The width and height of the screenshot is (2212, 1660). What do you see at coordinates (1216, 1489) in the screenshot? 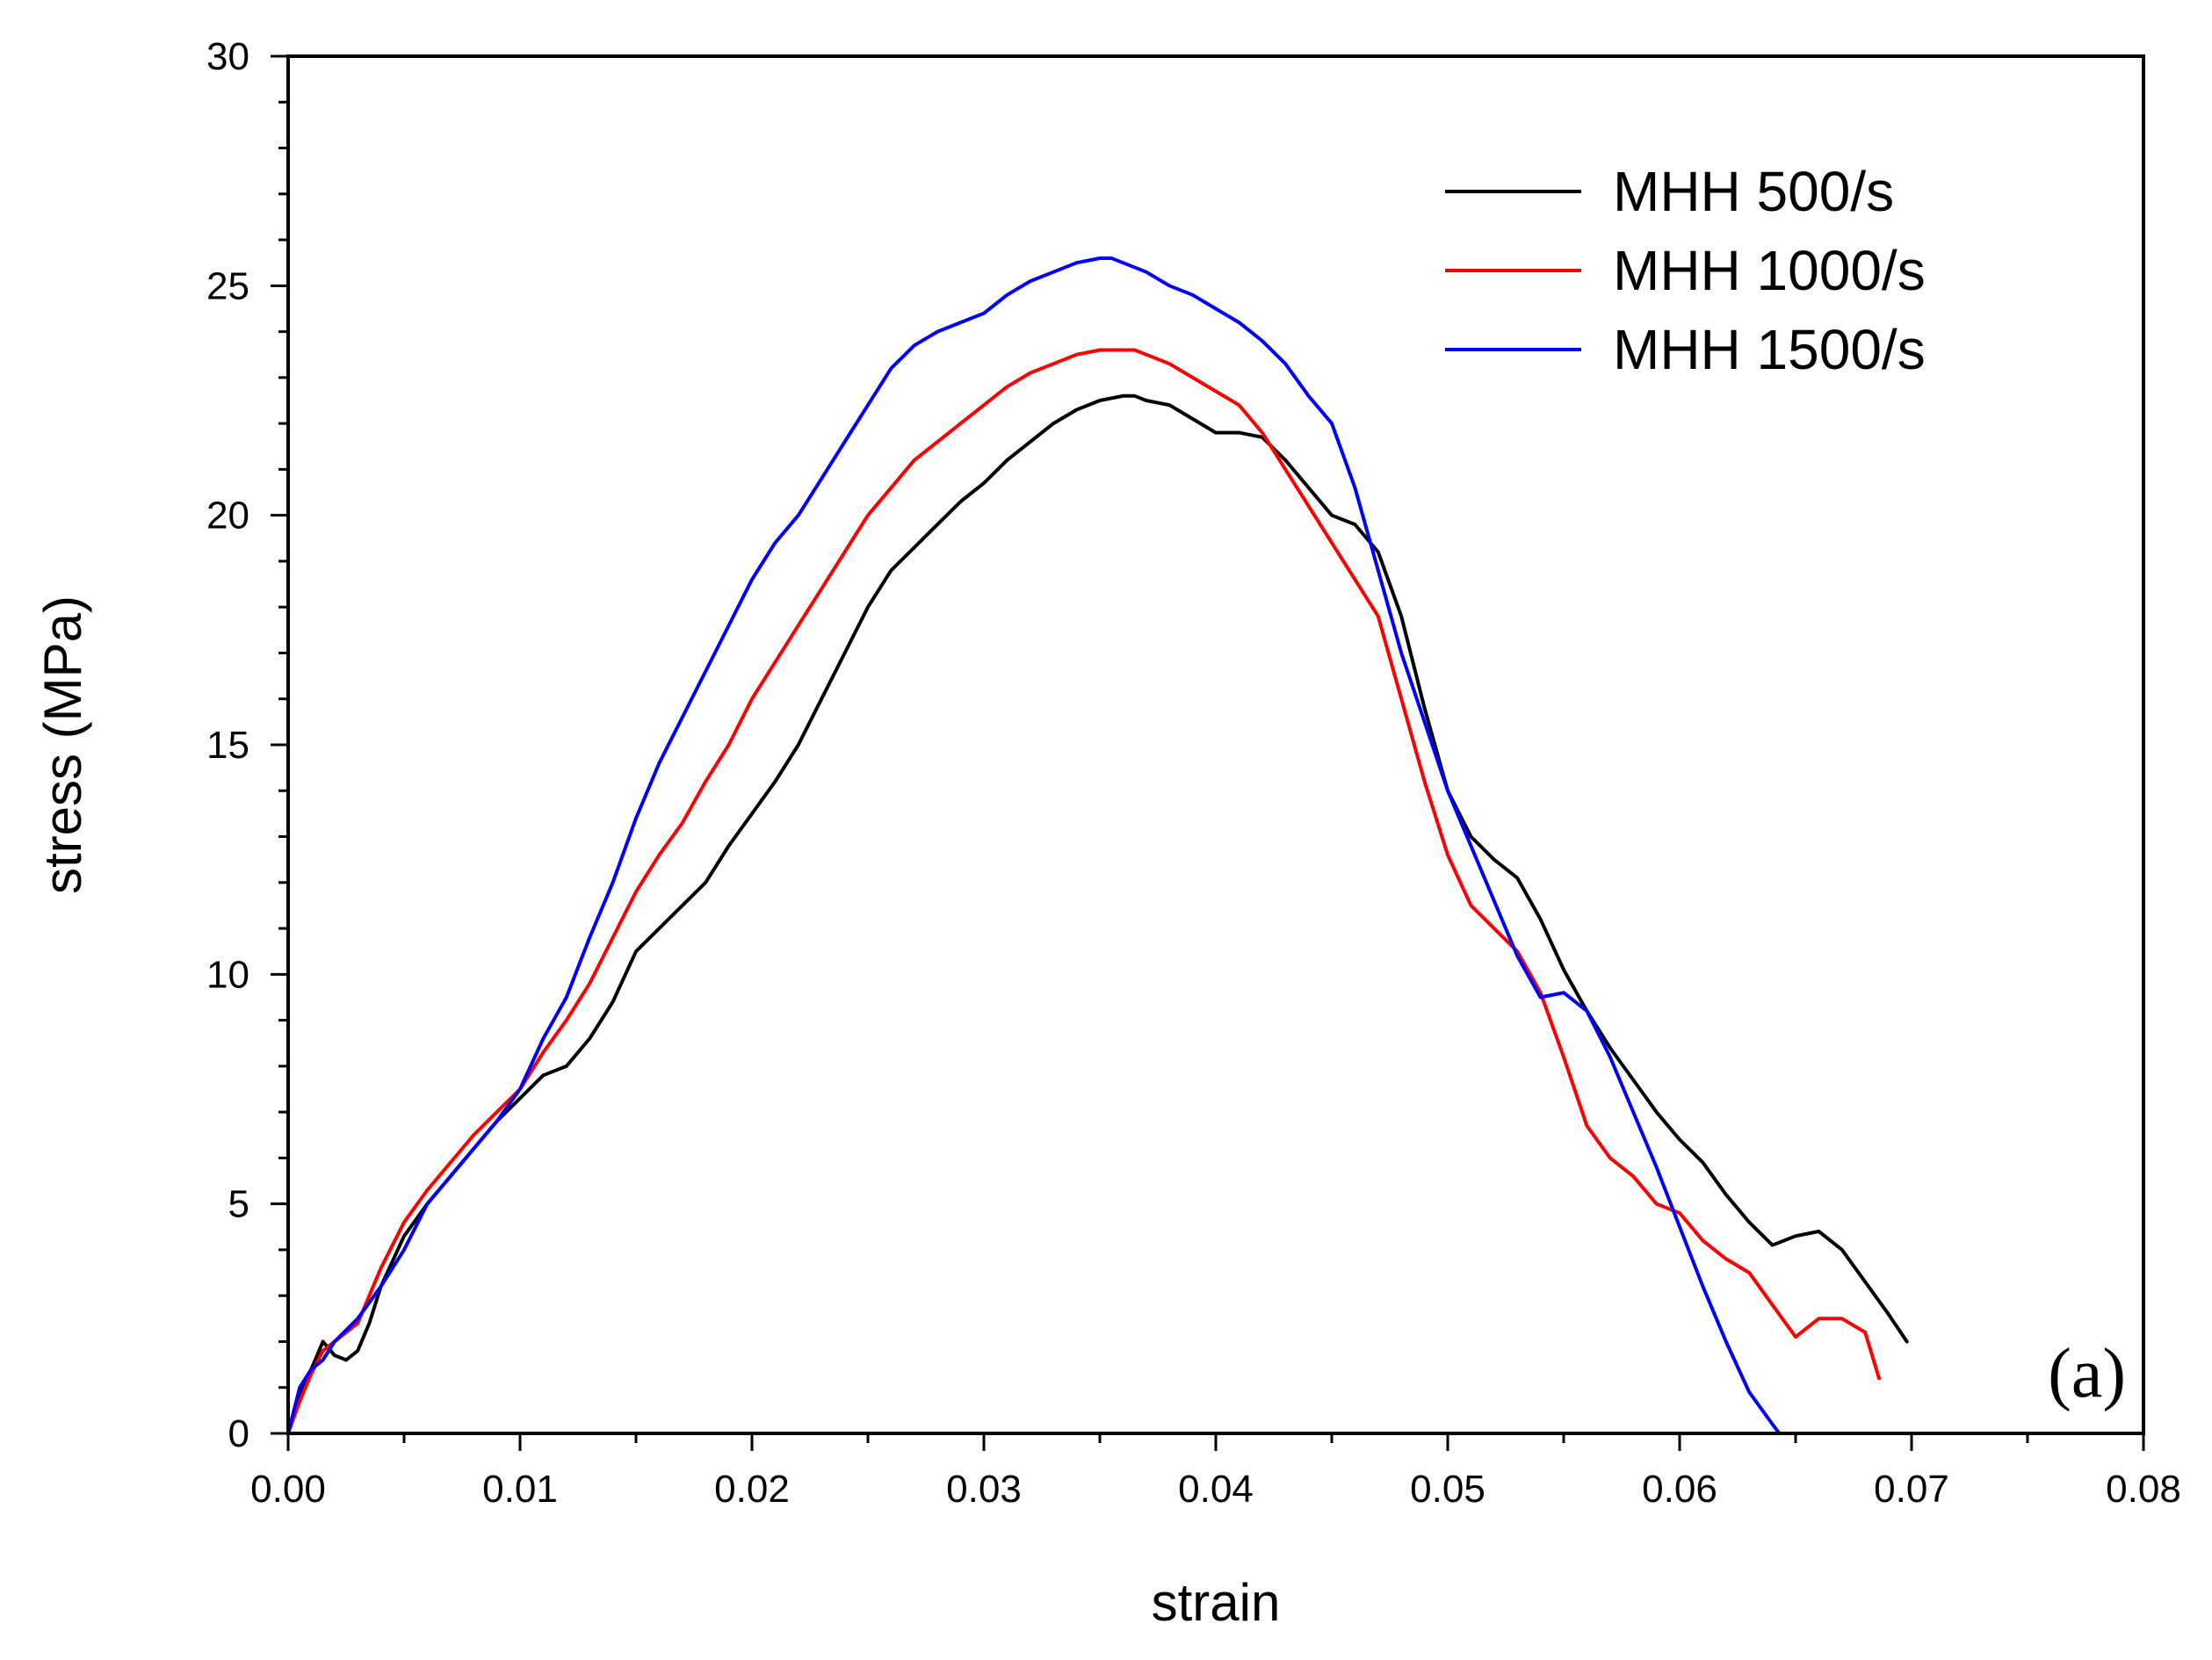
I see `x-tick-label: 0.04` at bounding box center [1216, 1489].